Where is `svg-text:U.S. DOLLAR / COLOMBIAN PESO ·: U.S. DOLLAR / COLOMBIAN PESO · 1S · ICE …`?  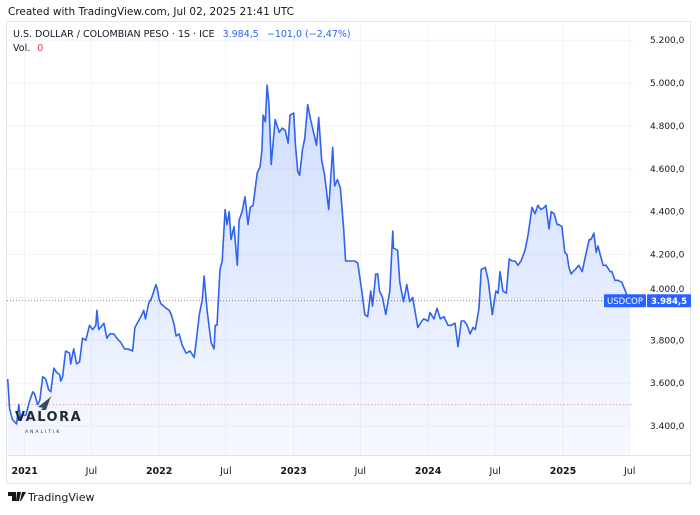 svg-text:U.S. DOLLAR / COLOMBIAN PESO ·: U.S. DOLLAR / COLOMBIAN PESO · 1S · ICE … is located at coordinates (182, 34).